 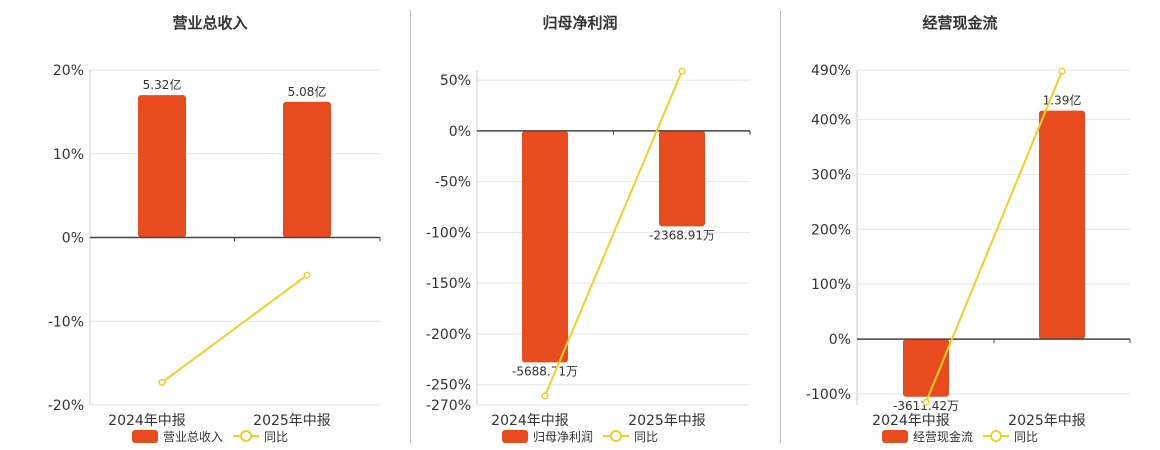 What do you see at coordinates (831, 175) in the screenshot?
I see `y-tick-label: 300%` at bounding box center [831, 175].